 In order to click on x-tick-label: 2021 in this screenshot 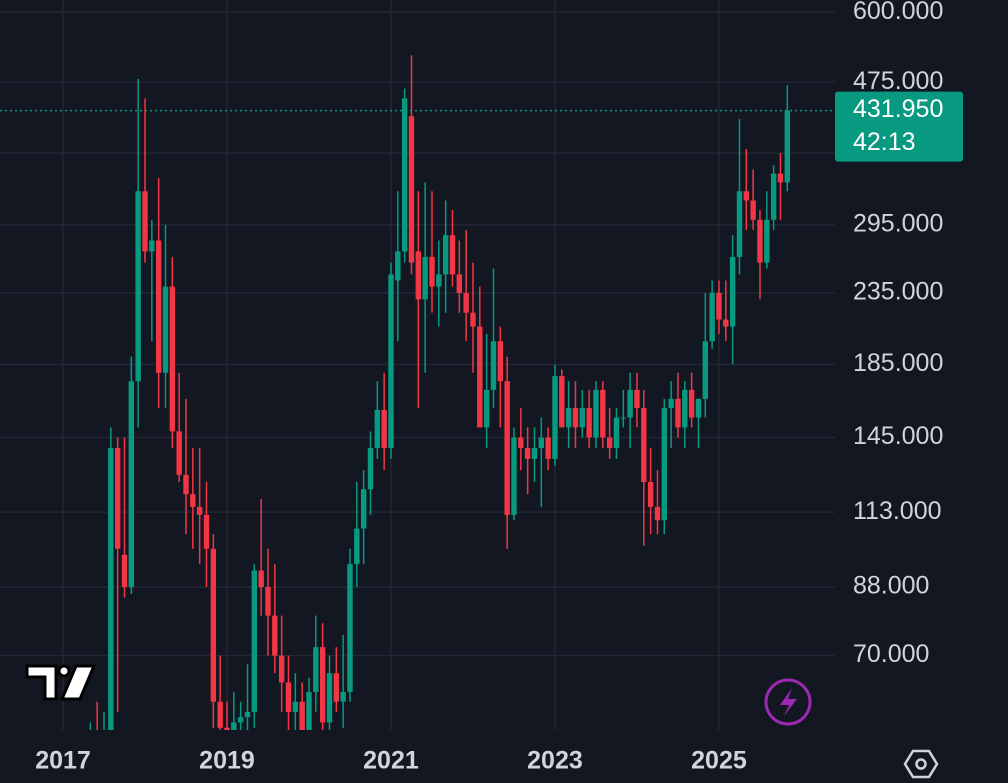, I will do `click(391, 761)`.